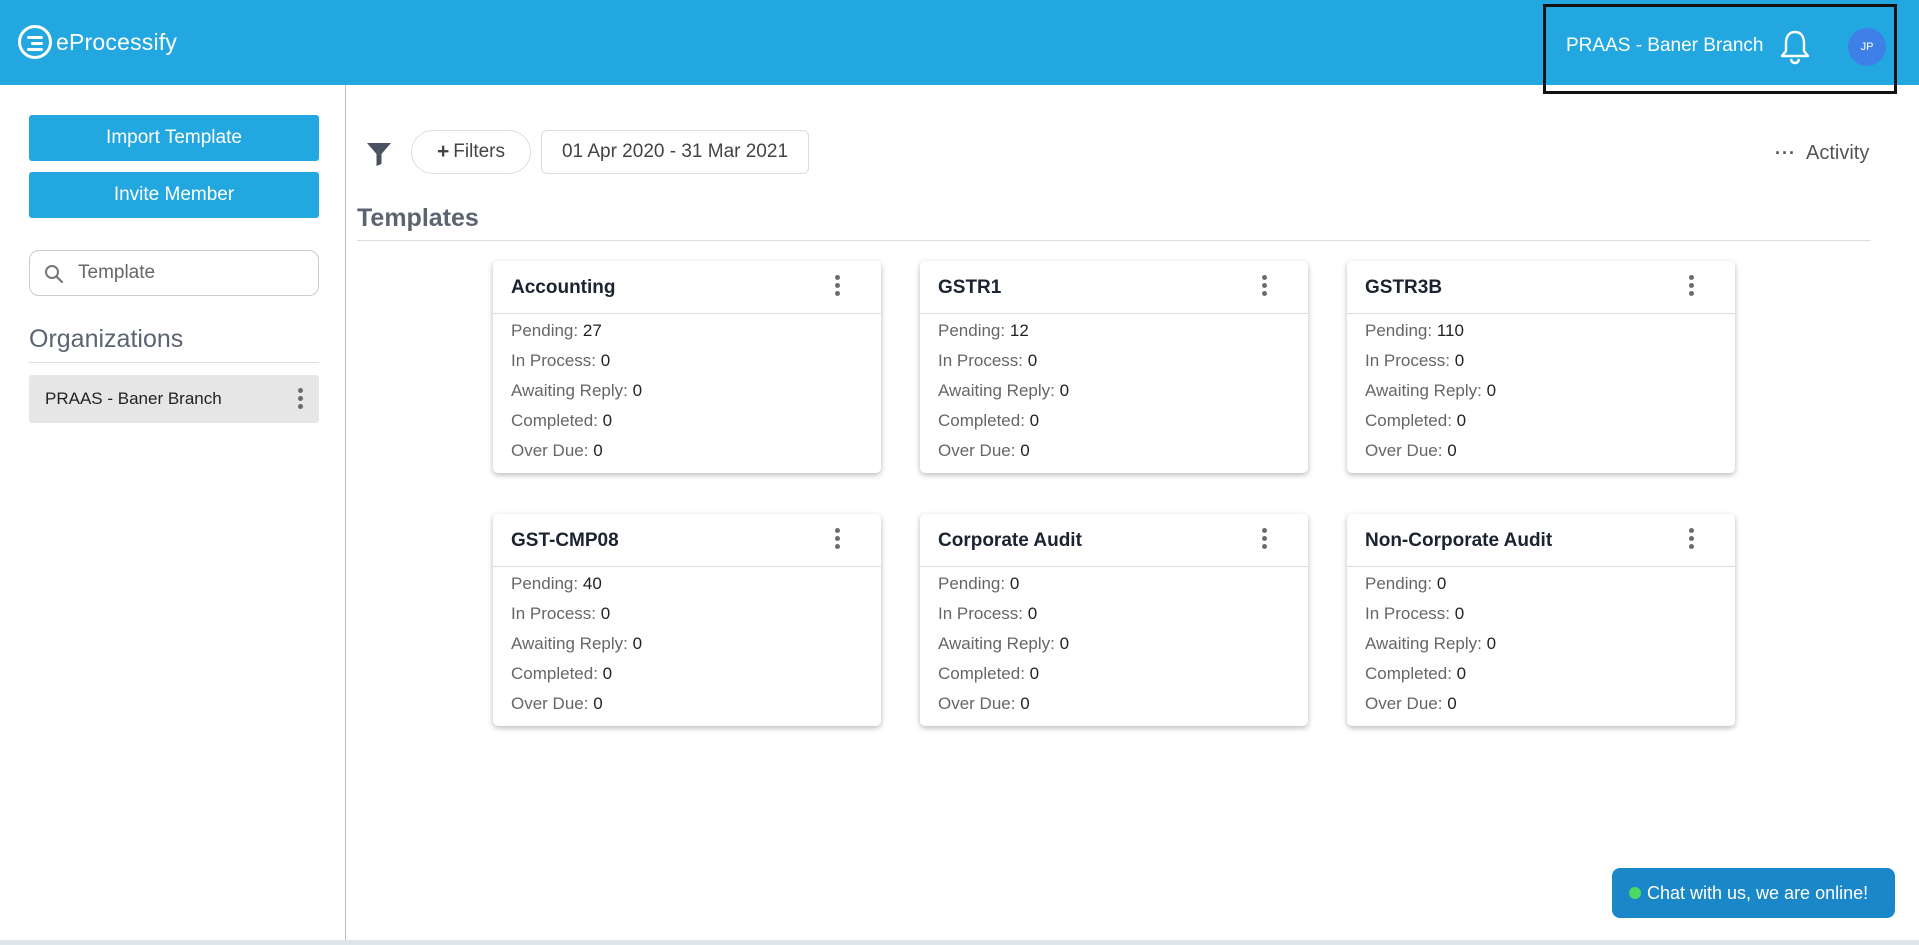 The image size is (1919, 945). What do you see at coordinates (443, 151) in the screenshot?
I see `plus-icon: +` at bounding box center [443, 151].